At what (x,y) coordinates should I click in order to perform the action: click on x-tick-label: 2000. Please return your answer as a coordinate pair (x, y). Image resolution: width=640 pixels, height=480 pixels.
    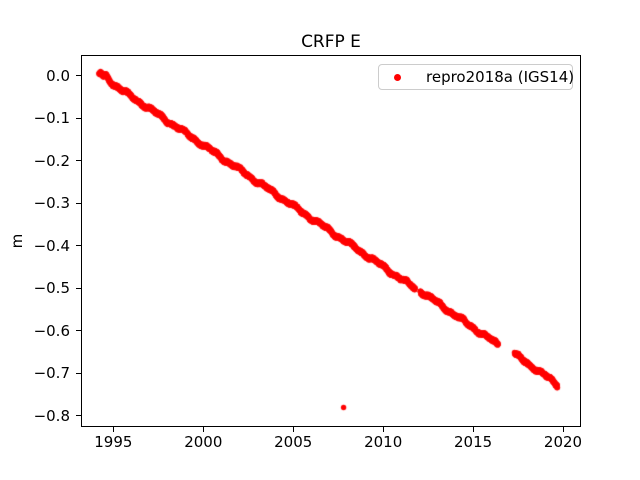
    Looking at the image, I should click on (203, 442).